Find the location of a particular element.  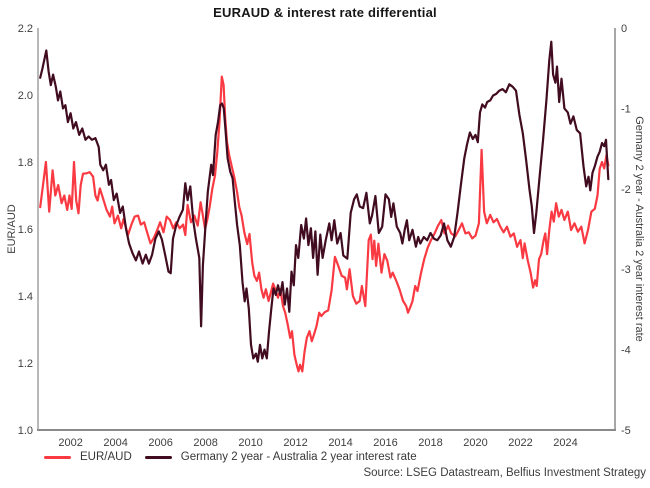

right-axis-tick-label: -3 is located at coordinates (626, 270).